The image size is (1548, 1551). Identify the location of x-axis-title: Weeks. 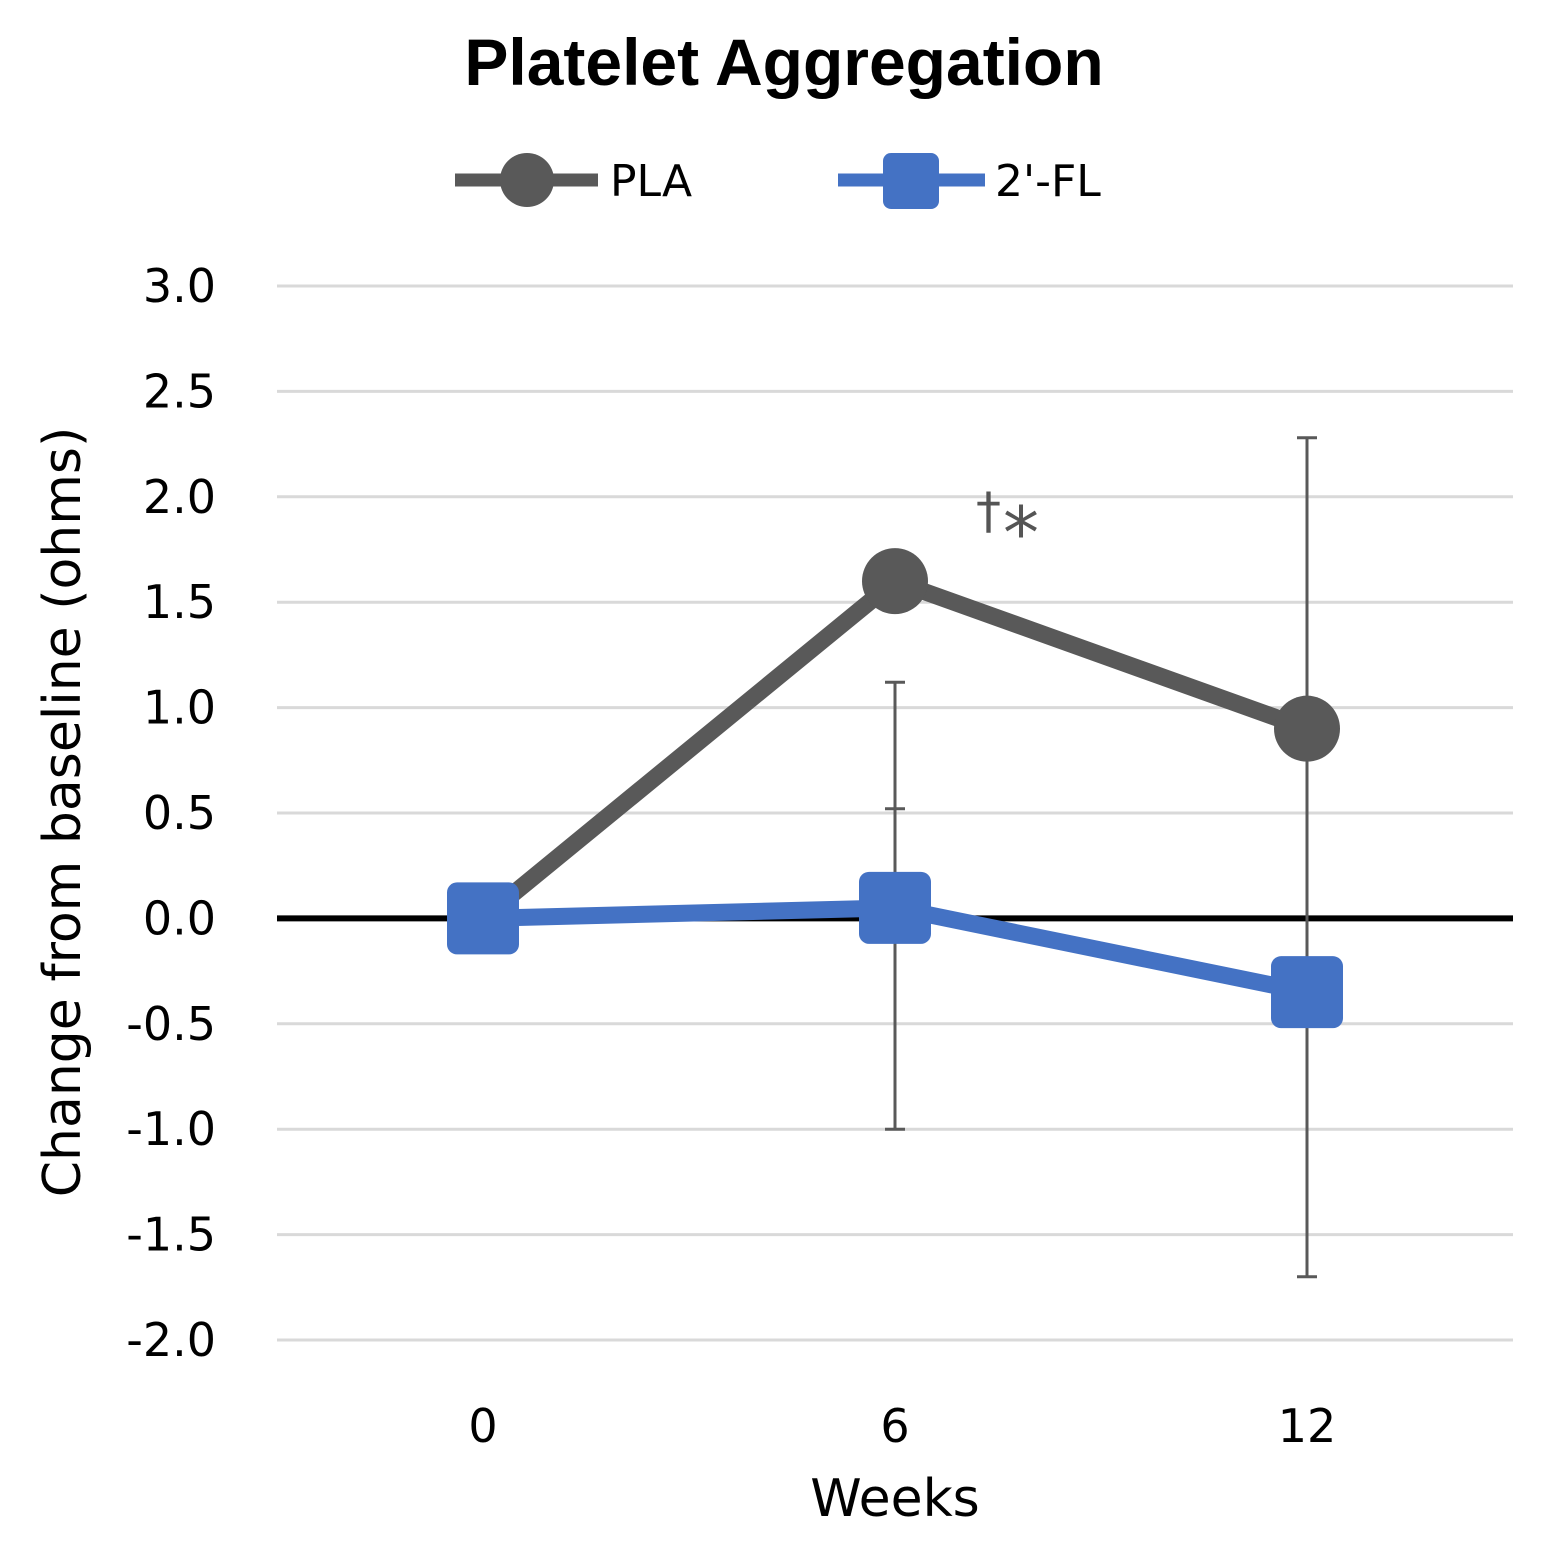
(895, 1499).